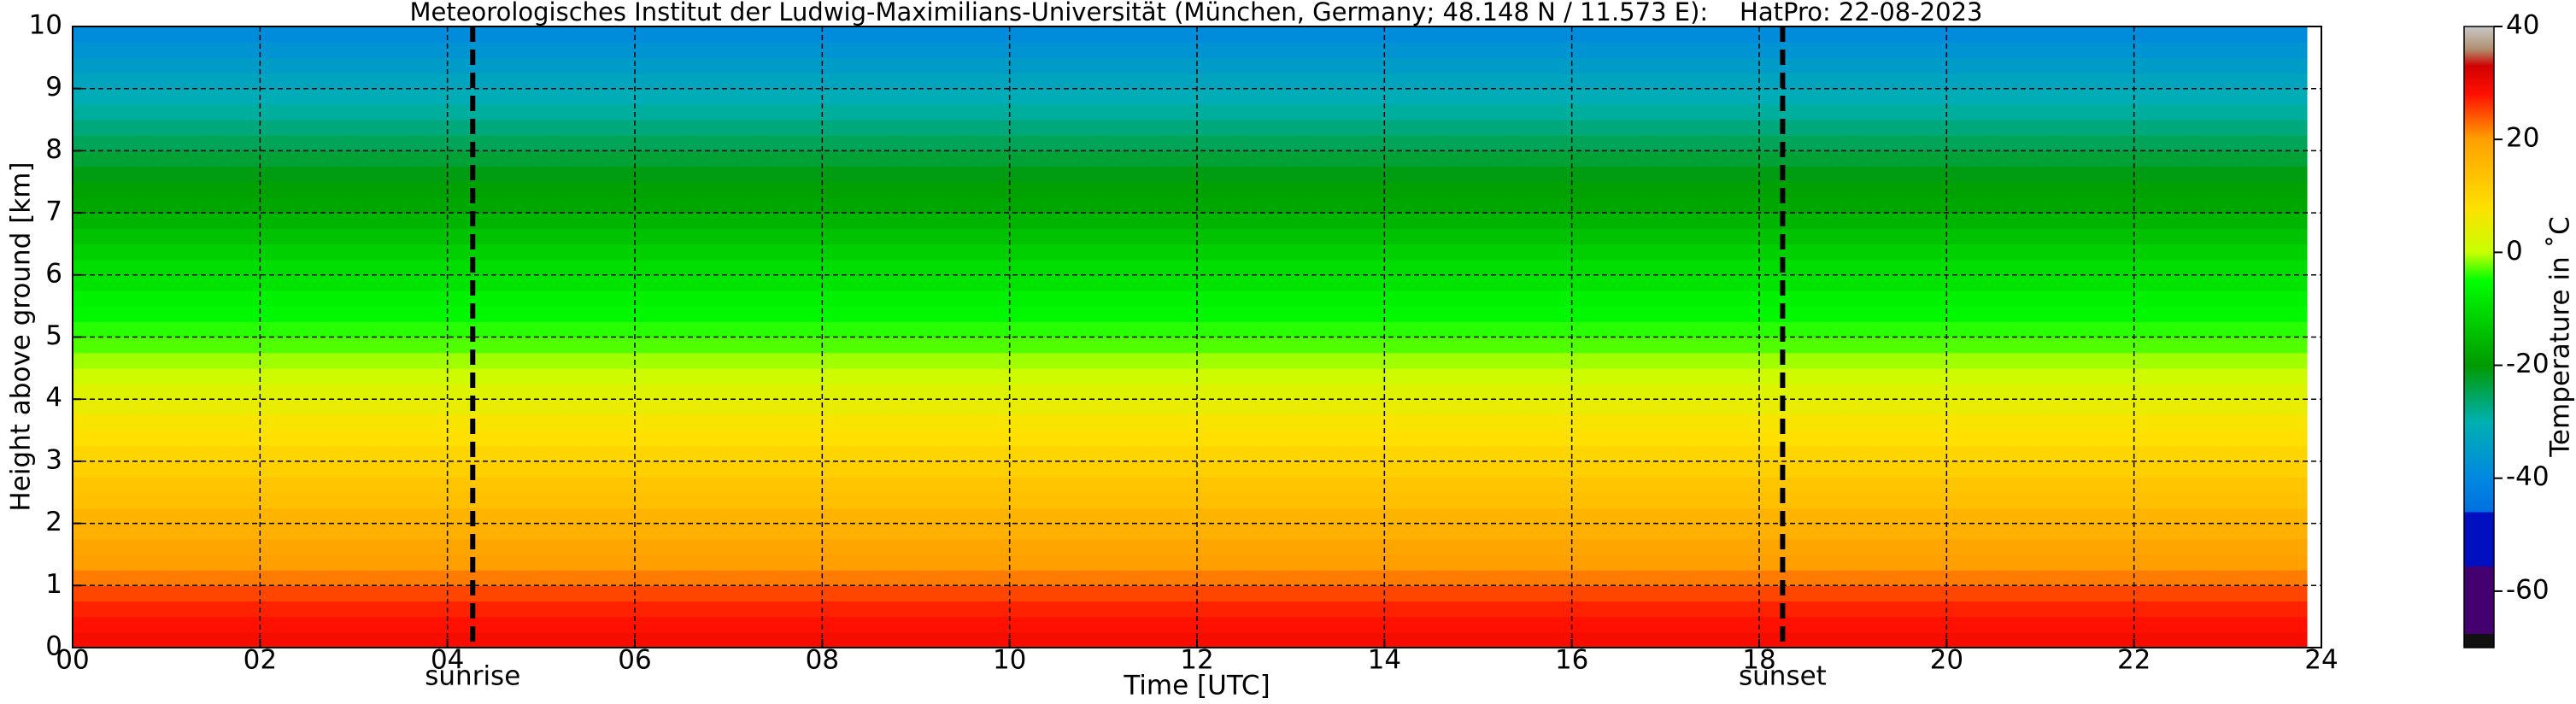  Describe the element at coordinates (2134, 660) in the screenshot. I see `x-tick-label: 22` at that location.